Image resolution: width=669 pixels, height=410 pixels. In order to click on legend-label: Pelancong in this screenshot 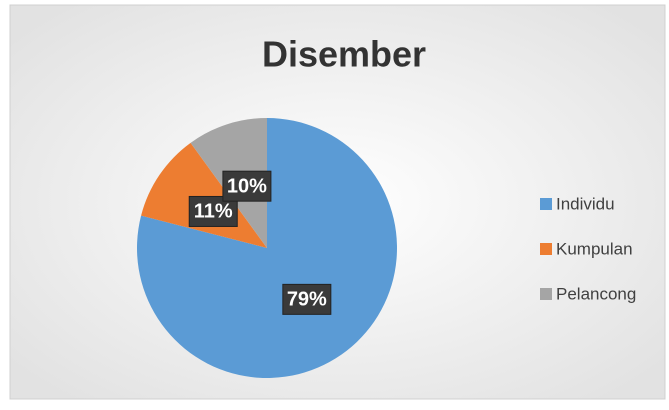, I will do `click(596, 293)`.